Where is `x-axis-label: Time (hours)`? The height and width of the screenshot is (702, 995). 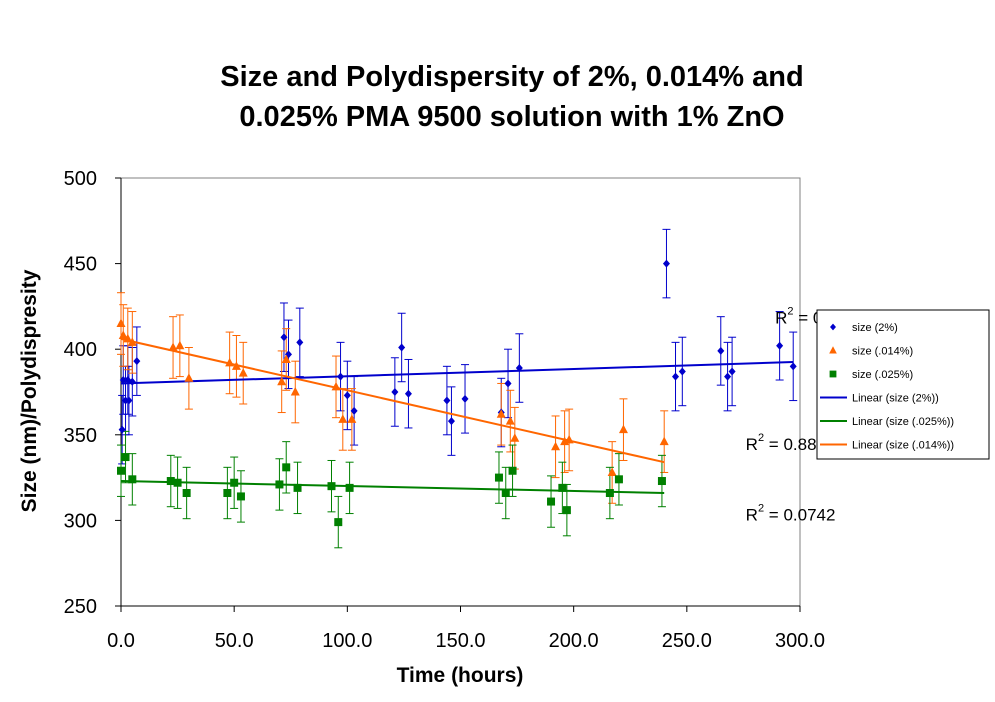 x-axis-label: Time (hours) is located at coordinates (460, 675).